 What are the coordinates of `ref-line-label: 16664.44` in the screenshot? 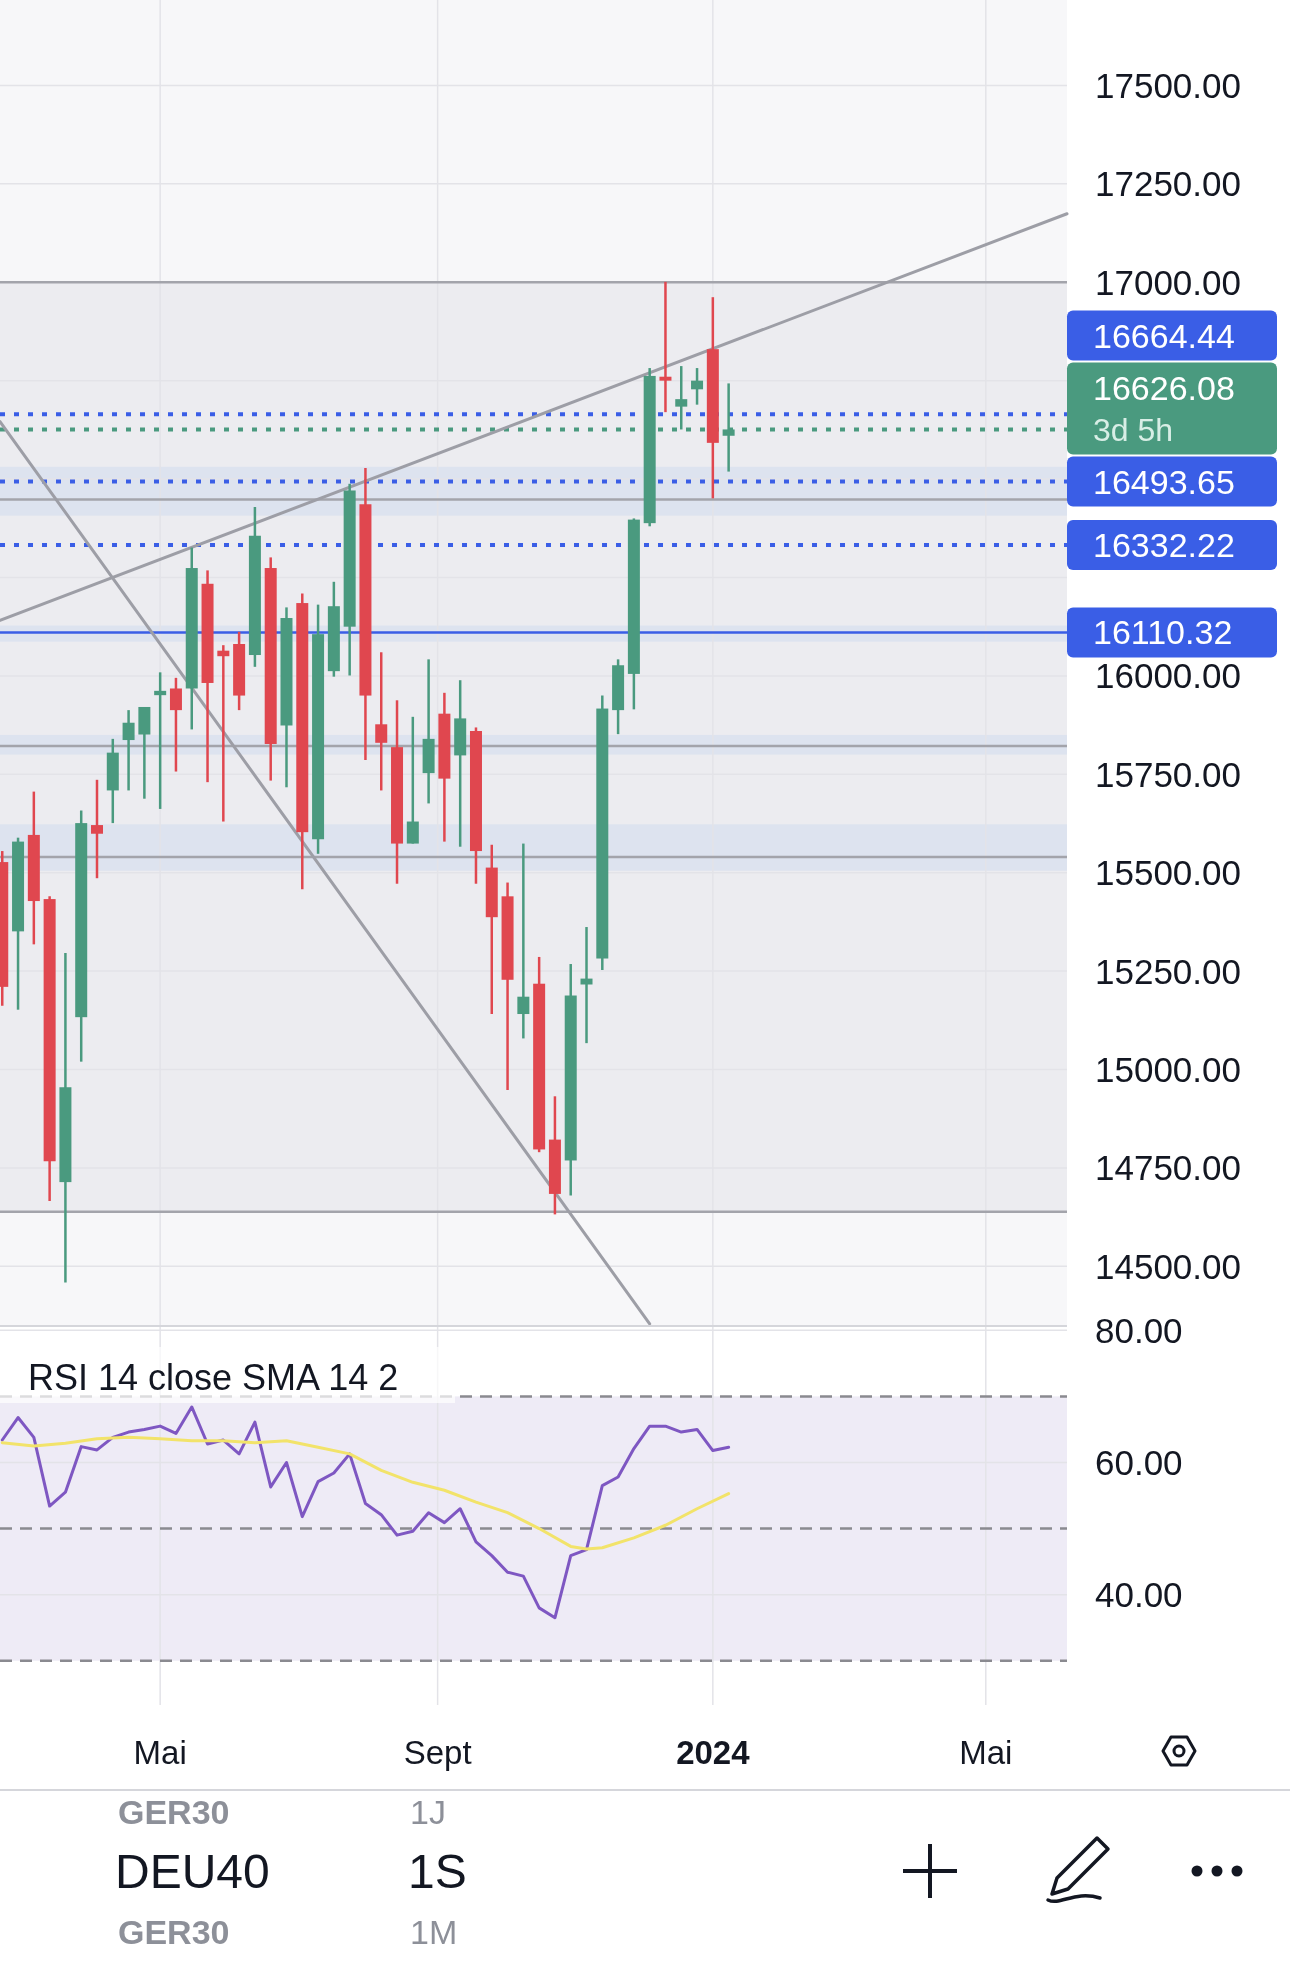 It's located at (1164, 335).